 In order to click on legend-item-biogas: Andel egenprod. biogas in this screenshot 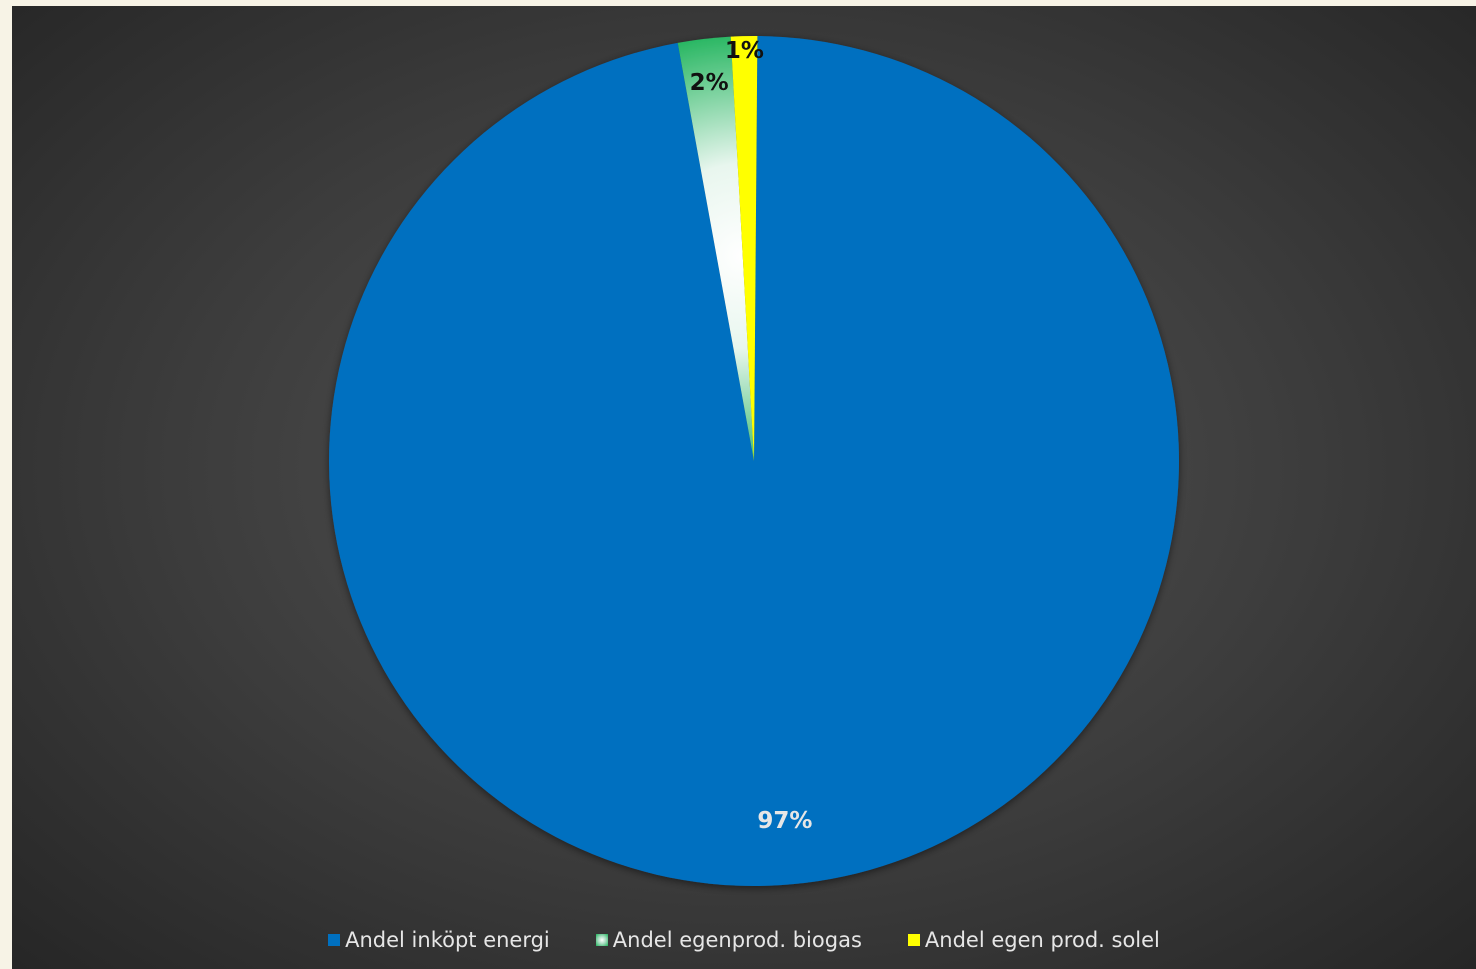, I will do `click(728, 940)`.